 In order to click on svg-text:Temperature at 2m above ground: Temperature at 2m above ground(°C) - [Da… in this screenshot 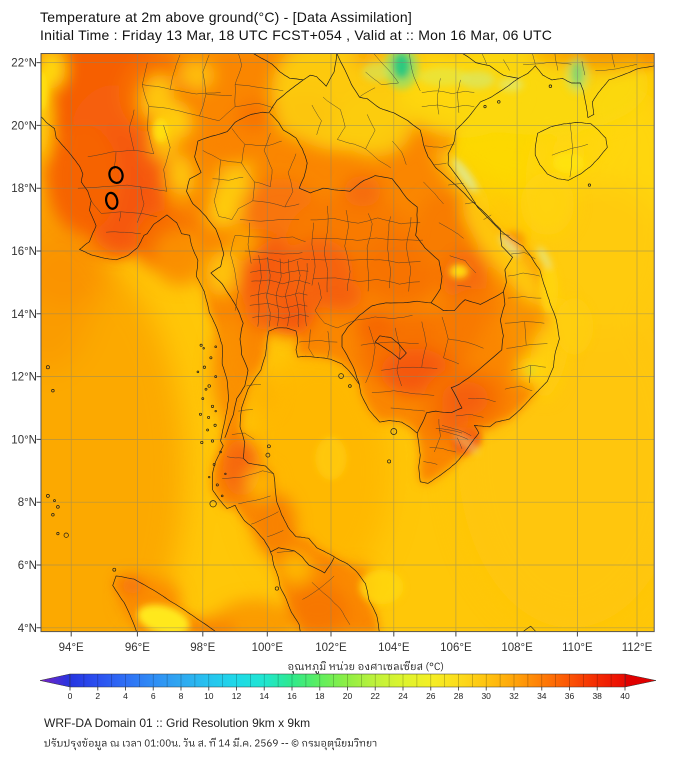, I will do `click(226, 17)`.